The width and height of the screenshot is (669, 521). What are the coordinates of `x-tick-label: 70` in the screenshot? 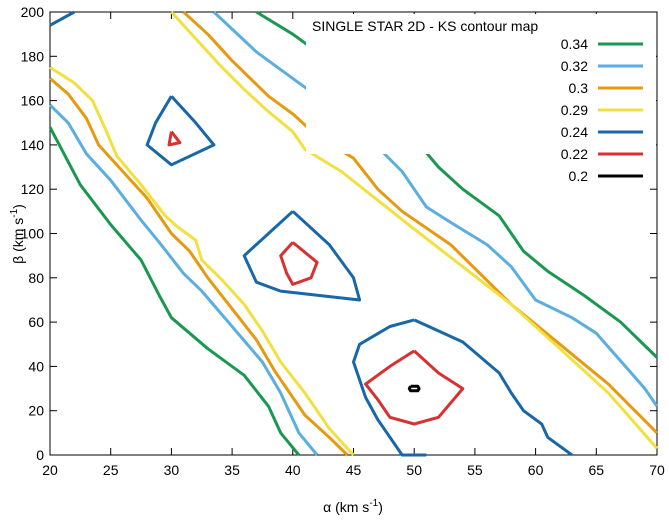 It's located at (657, 470).